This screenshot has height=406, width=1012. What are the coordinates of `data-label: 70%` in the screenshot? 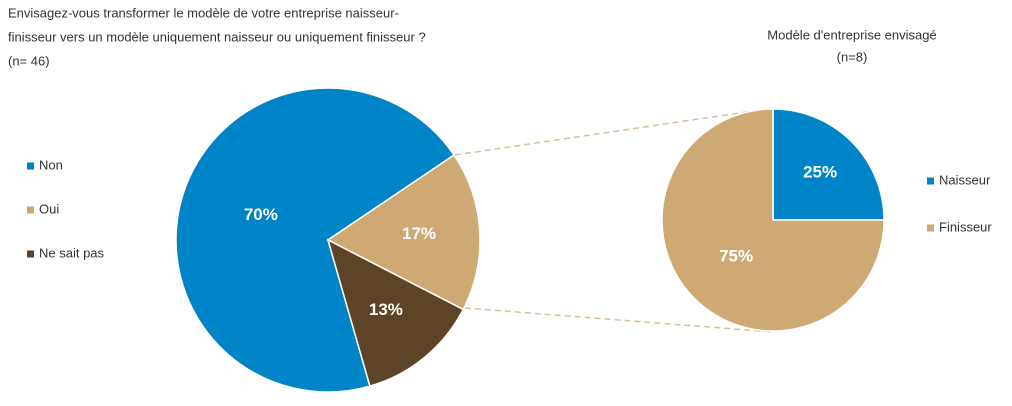 It's located at (261, 214).